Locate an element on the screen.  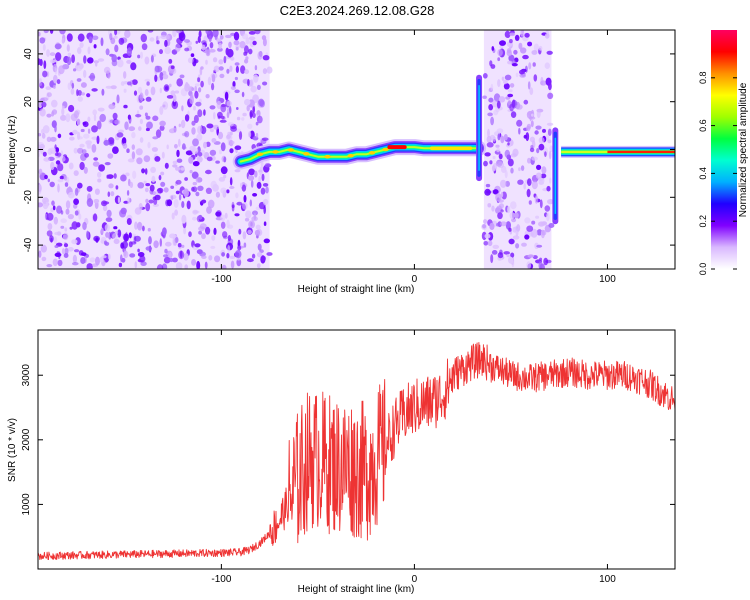
spectrogram-x-tick-label: 100 is located at coordinates (607, 279).